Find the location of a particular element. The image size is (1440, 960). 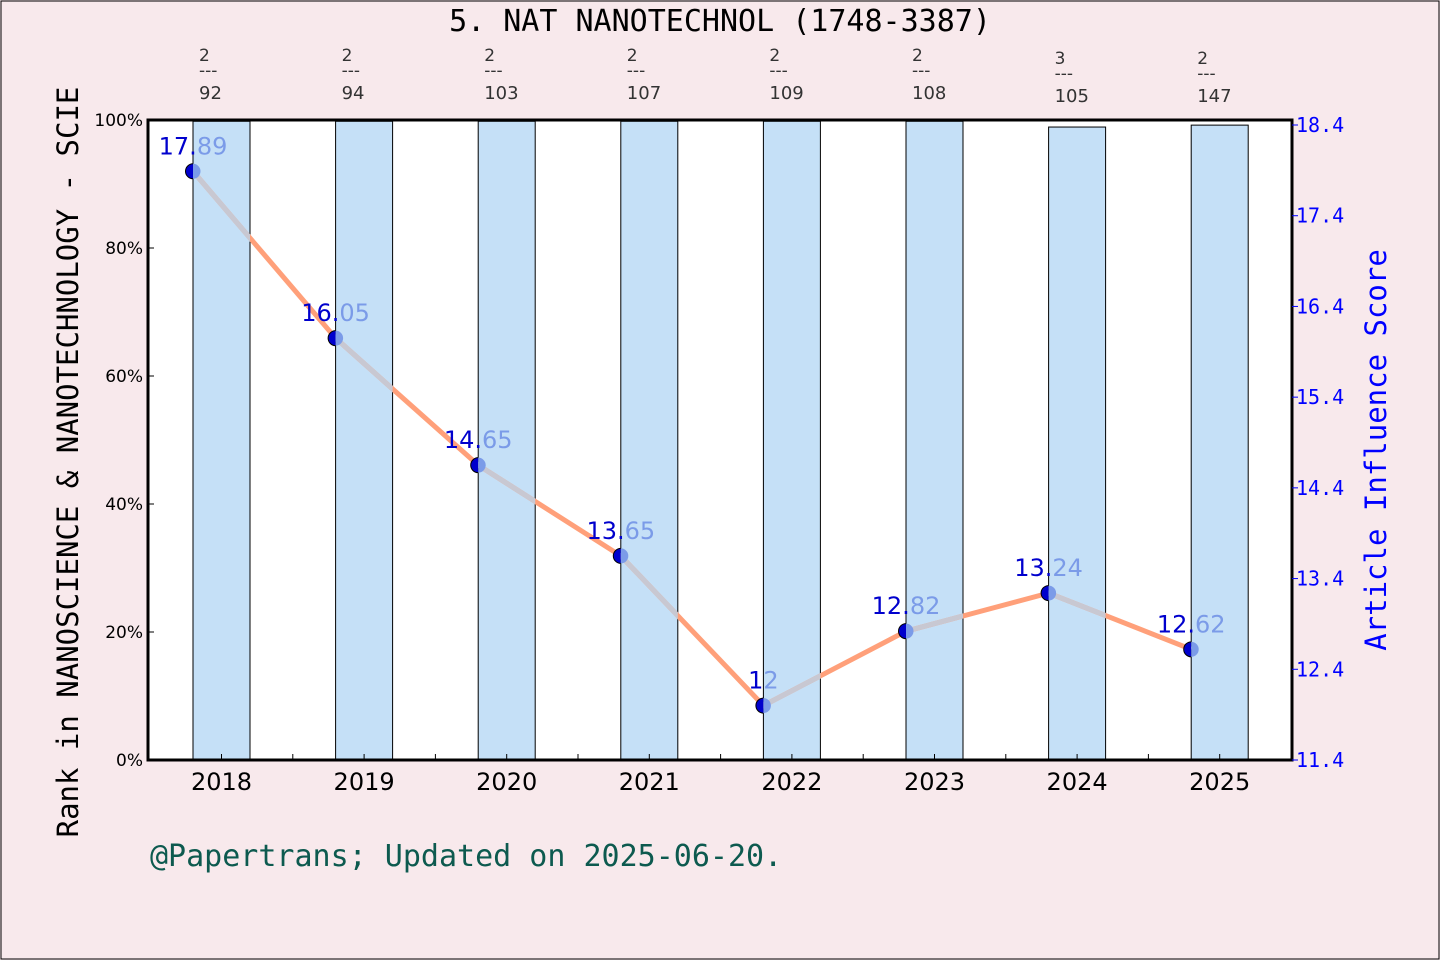

rank-annotation-total: 92 is located at coordinates (210, 93).